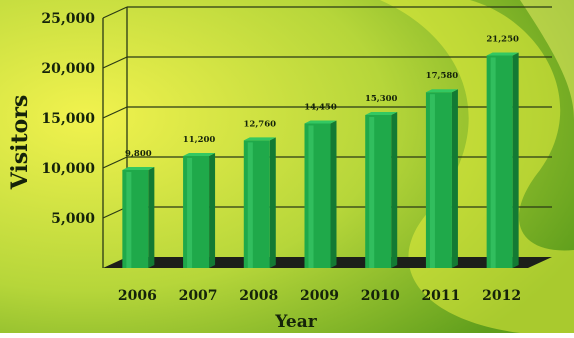 The width and height of the screenshot is (574, 338). I want to click on bar-2012, so click(499, 161).